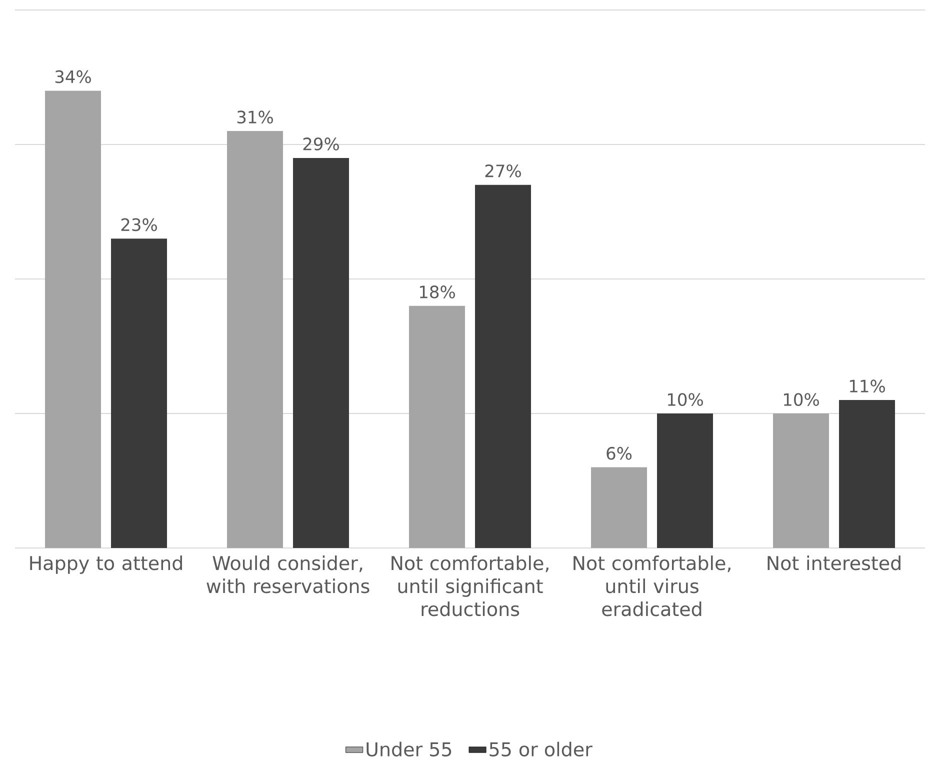  What do you see at coordinates (867, 386) in the screenshot?
I see `data-label: 11%` at bounding box center [867, 386].